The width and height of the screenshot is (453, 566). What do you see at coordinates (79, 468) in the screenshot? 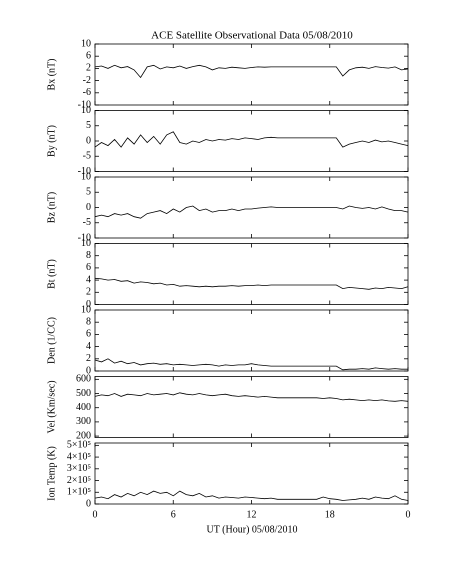
I see `y-tick-label: 3×10⁵` at bounding box center [79, 468].